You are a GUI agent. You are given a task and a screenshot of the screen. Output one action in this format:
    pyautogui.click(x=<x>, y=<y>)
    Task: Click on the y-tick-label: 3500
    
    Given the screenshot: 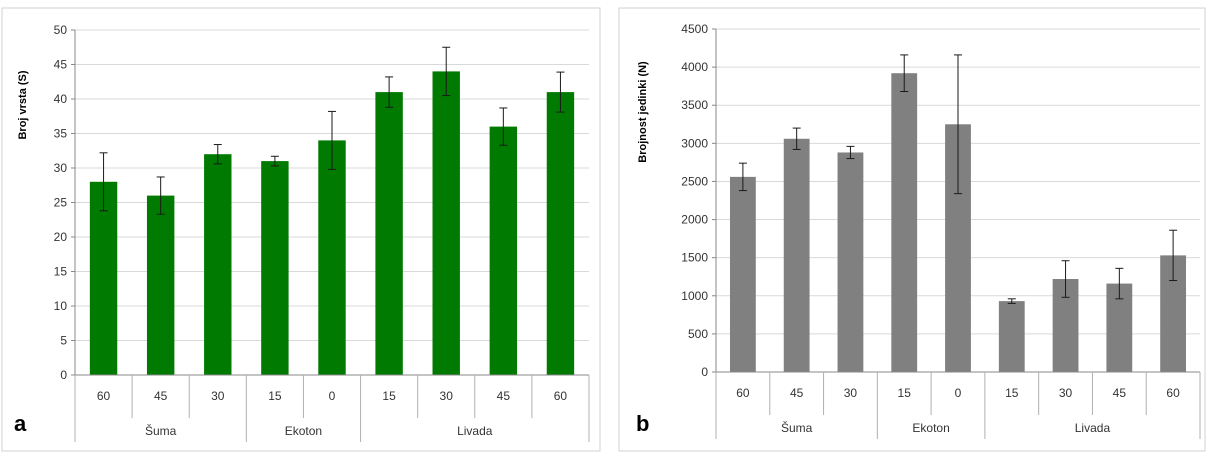 What is the action you would take?
    pyautogui.click(x=694, y=105)
    